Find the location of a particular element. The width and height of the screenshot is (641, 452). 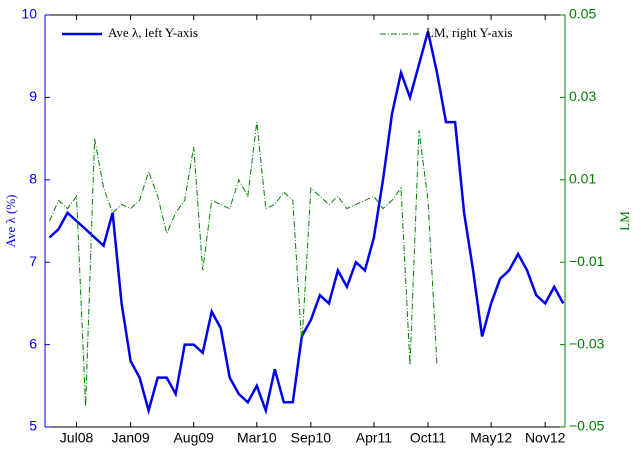

x-tick-label: Oct11 is located at coordinates (428, 438).